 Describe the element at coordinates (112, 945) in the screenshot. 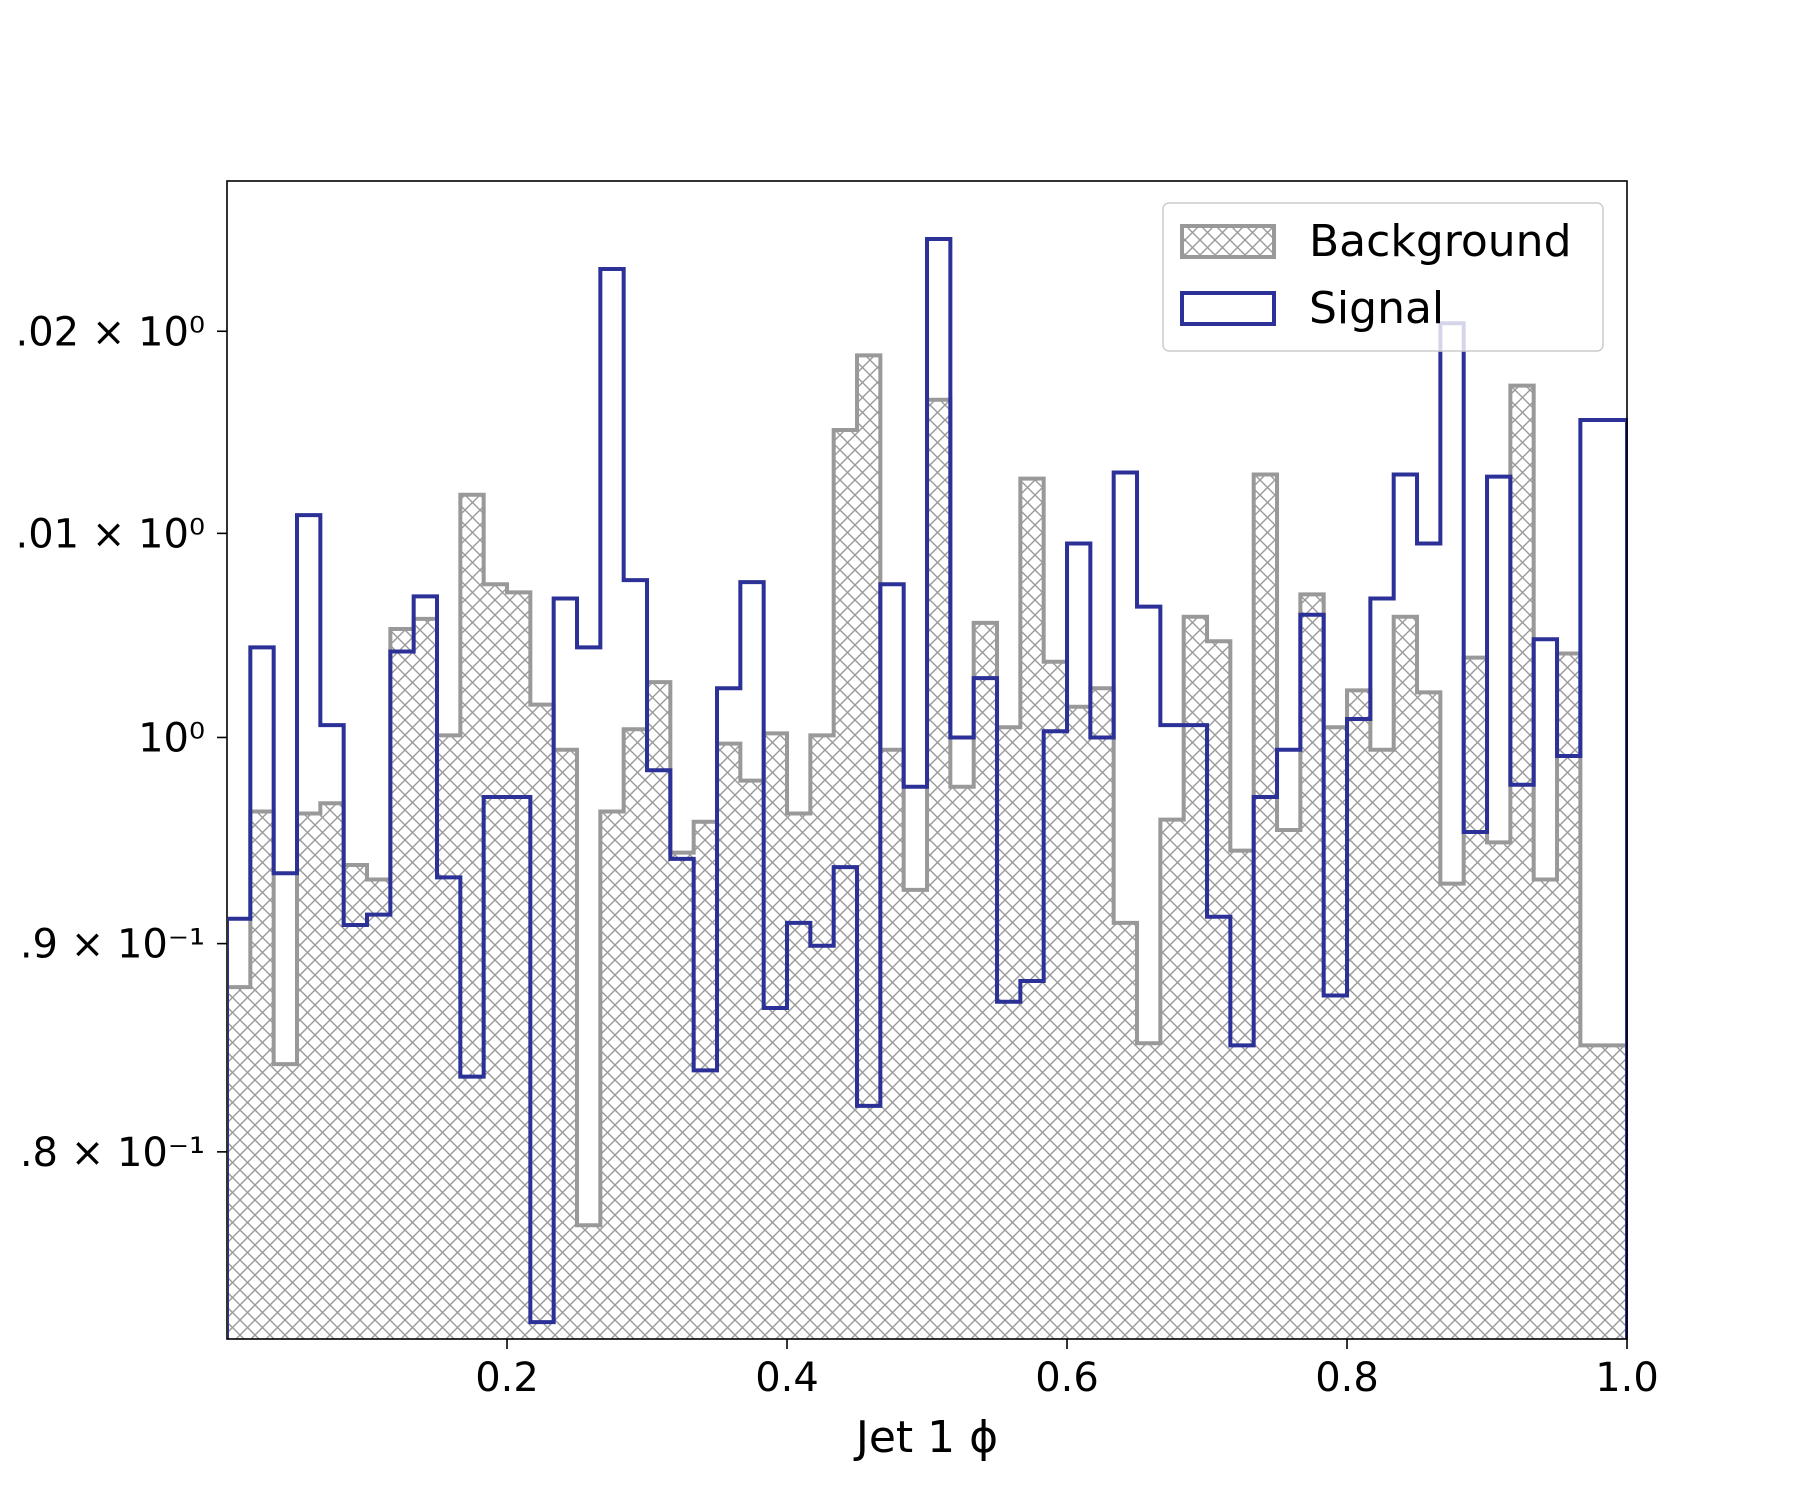

I see `y-tick-label: .9 × 10⁻¹` at that location.